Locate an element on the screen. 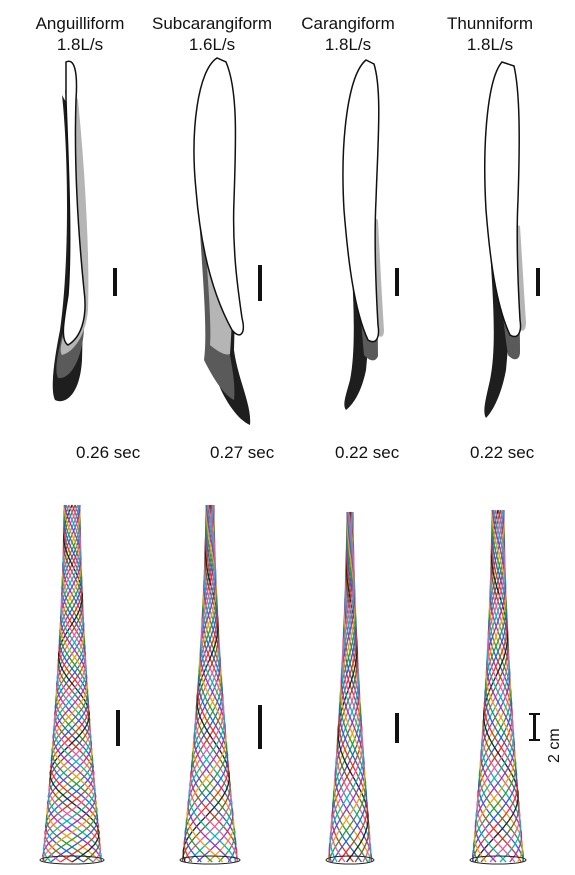 This screenshot has height=875, width=575. duration-label: 0.26 sec is located at coordinates (108, 452).